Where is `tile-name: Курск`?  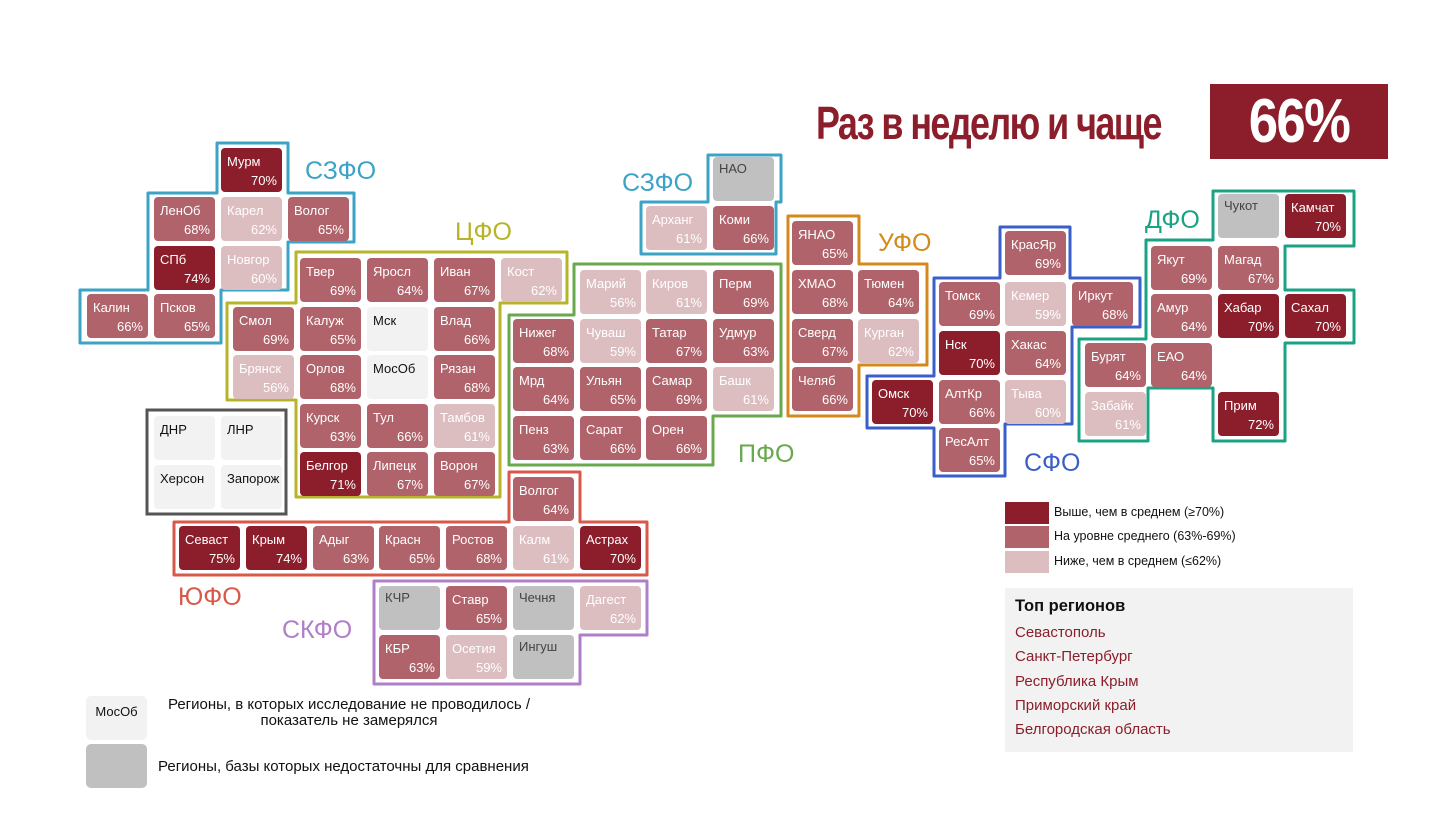 tile-name: Курск is located at coordinates (323, 417).